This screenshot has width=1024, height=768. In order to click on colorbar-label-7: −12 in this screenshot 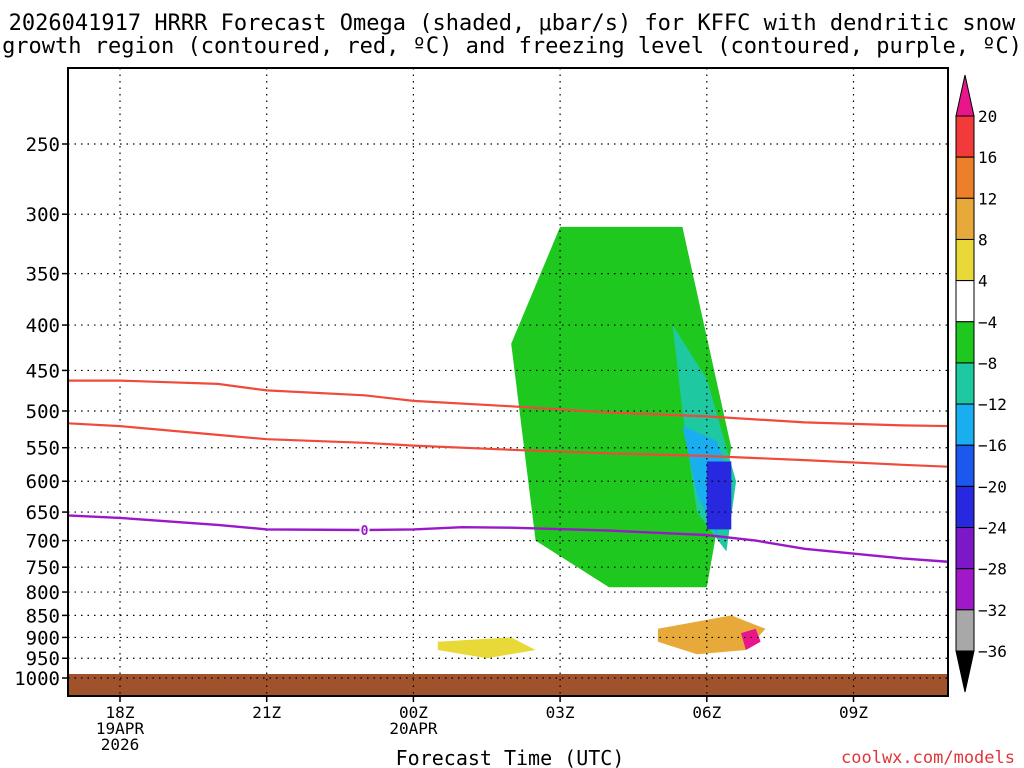, I will do `click(992, 404)`.